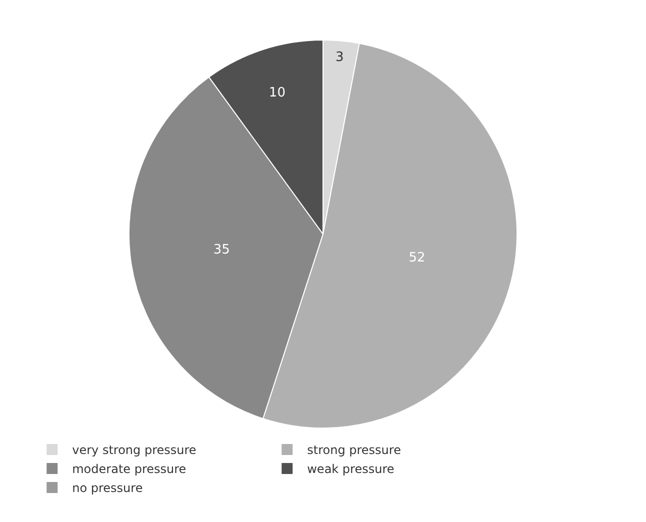 This screenshot has width=646, height=522. I want to click on data-label: 35, so click(221, 250).